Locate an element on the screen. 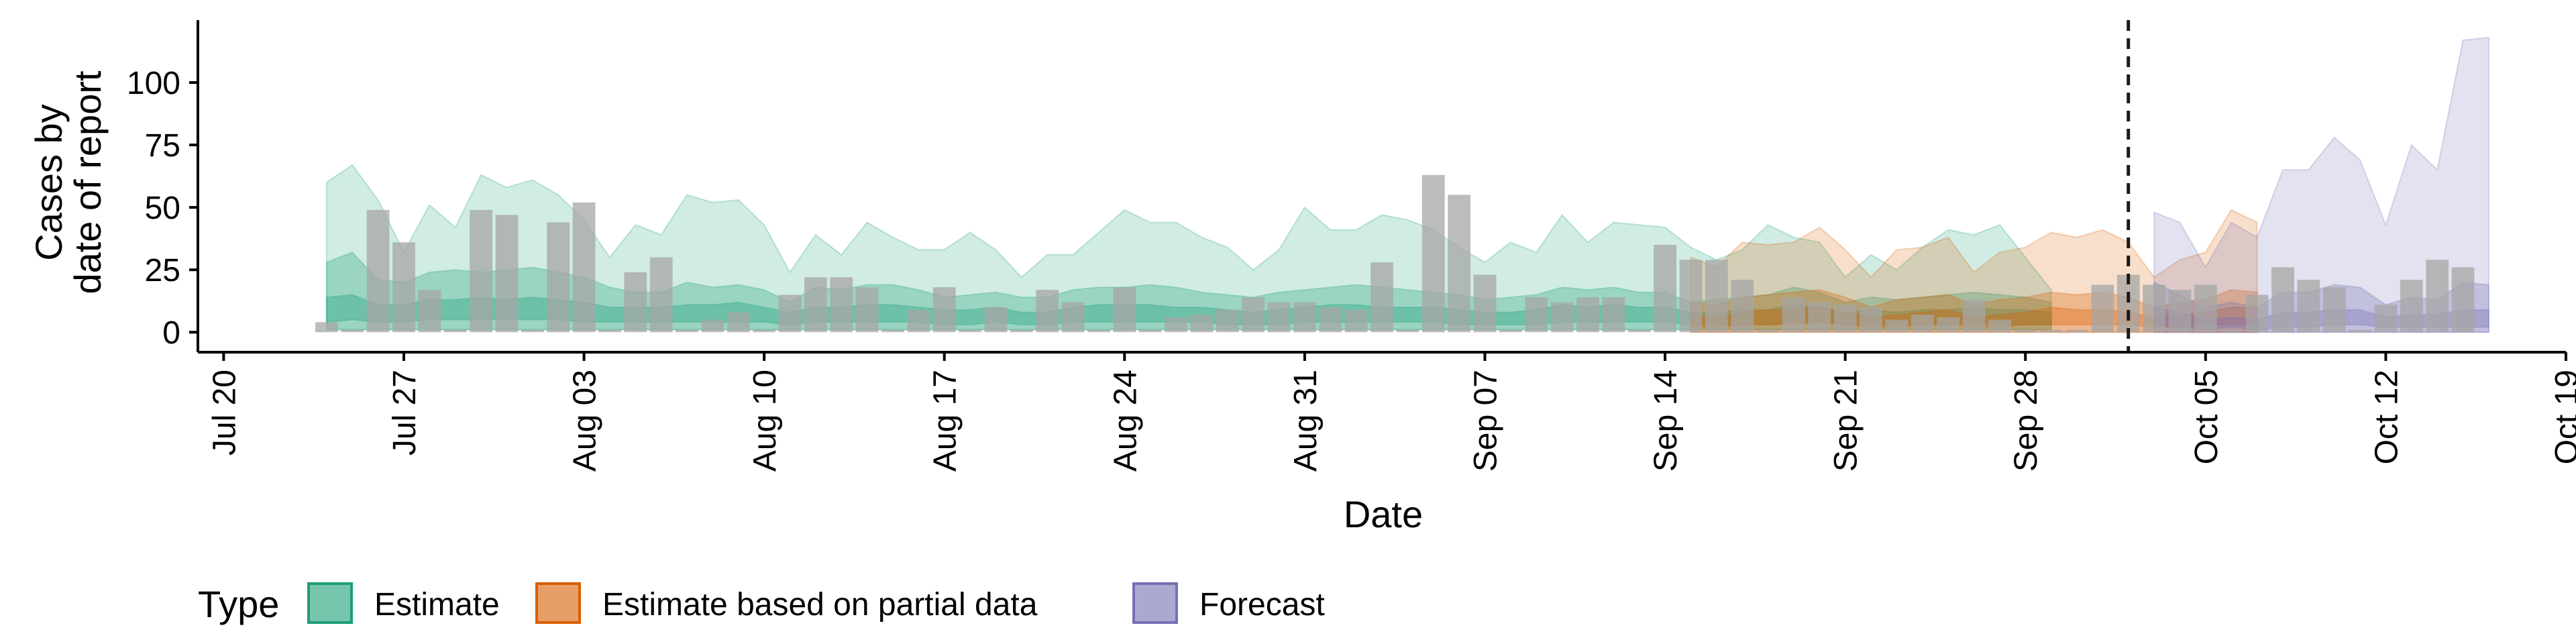 The width and height of the screenshot is (2576, 644). y-axis-title-line-1: Cases by is located at coordinates (49, 182).